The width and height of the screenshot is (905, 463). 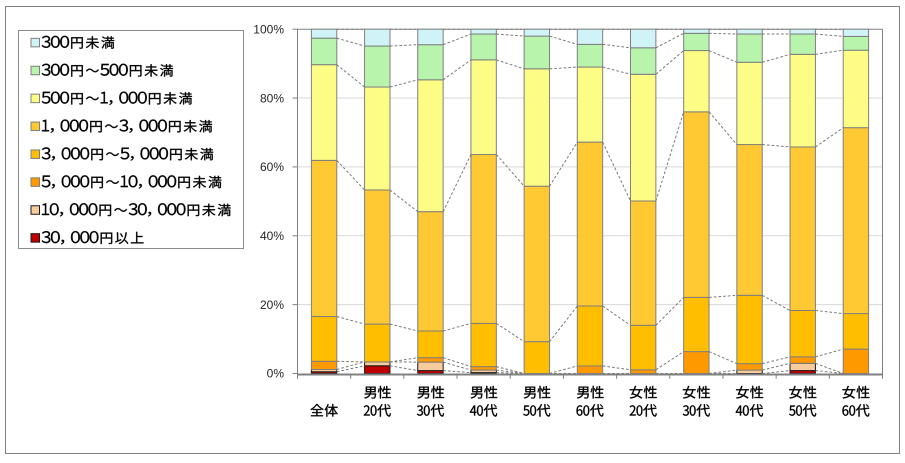 I want to click on svg-text: 60%, so click(x=272, y=167).